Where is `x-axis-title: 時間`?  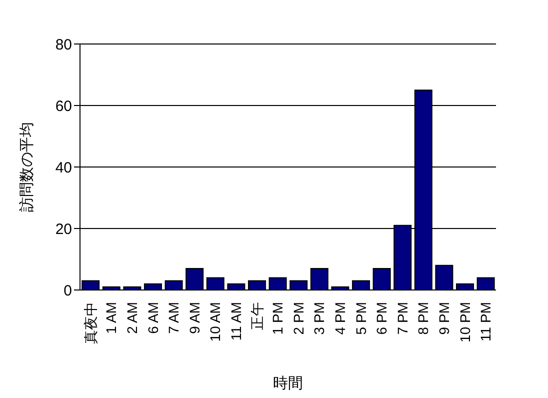 x-axis-title: 時間 is located at coordinates (288, 383).